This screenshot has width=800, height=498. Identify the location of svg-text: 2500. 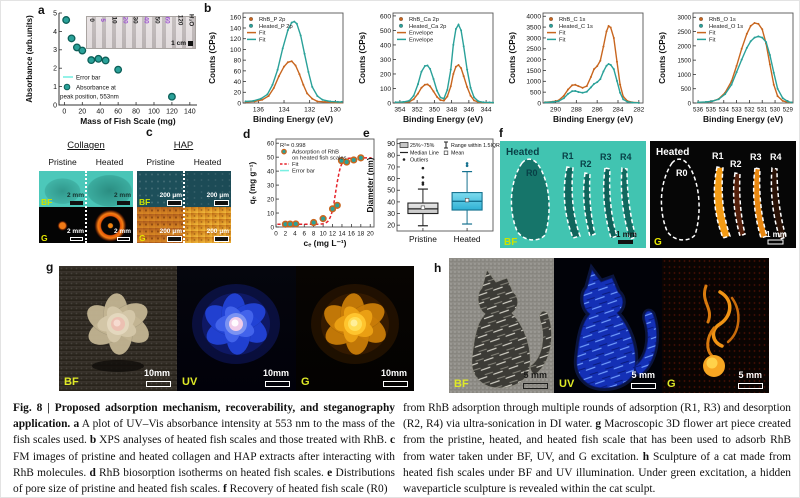
(533, 49).